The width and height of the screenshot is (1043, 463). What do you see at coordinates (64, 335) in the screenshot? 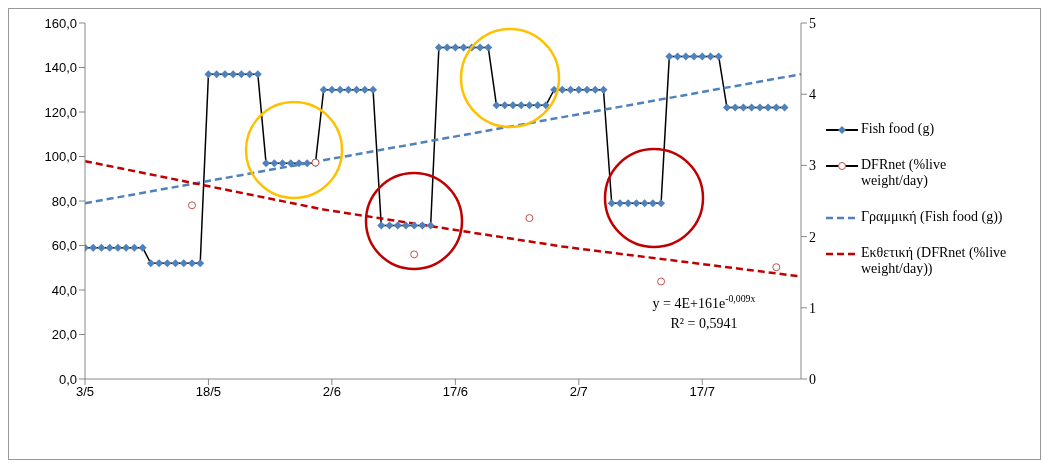
I see `y-tick-label: 20,0` at bounding box center [64, 335].